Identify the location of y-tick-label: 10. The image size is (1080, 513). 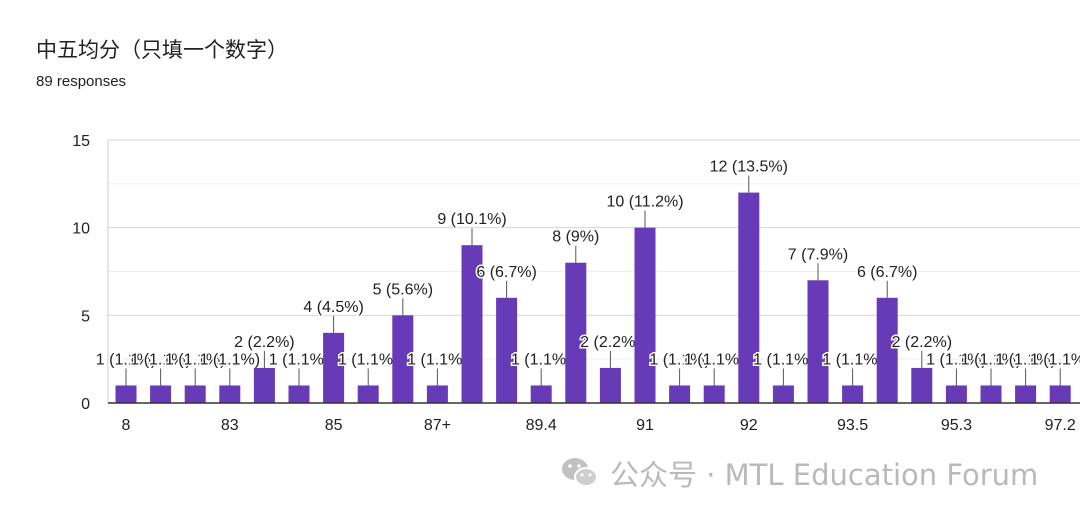
(81, 229).